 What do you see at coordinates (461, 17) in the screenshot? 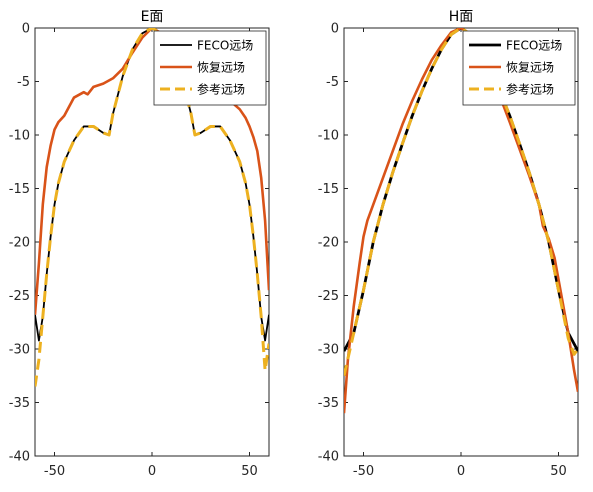
I see `chart-title: H面` at bounding box center [461, 17].